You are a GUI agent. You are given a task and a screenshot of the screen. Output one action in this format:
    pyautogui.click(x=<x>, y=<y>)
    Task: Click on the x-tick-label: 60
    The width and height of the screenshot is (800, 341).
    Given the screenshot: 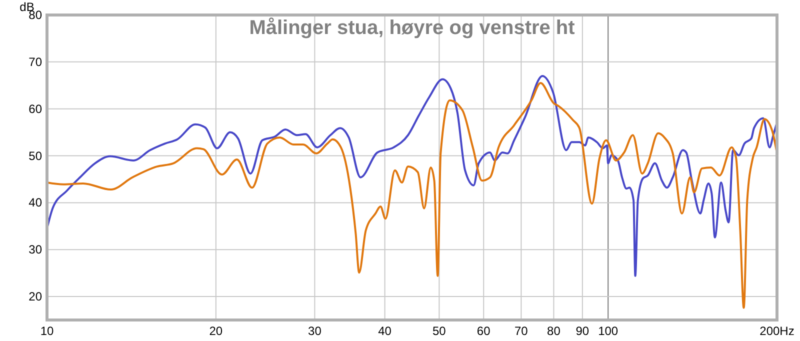 What is the action you would take?
    pyautogui.click(x=483, y=331)
    